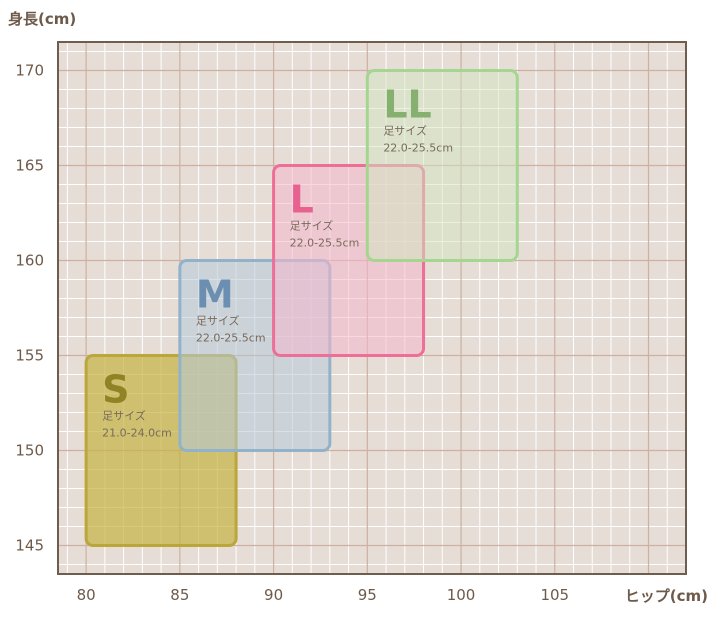  Describe the element at coordinates (367, 595) in the screenshot. I see `x-tick-label: 95` at that location.